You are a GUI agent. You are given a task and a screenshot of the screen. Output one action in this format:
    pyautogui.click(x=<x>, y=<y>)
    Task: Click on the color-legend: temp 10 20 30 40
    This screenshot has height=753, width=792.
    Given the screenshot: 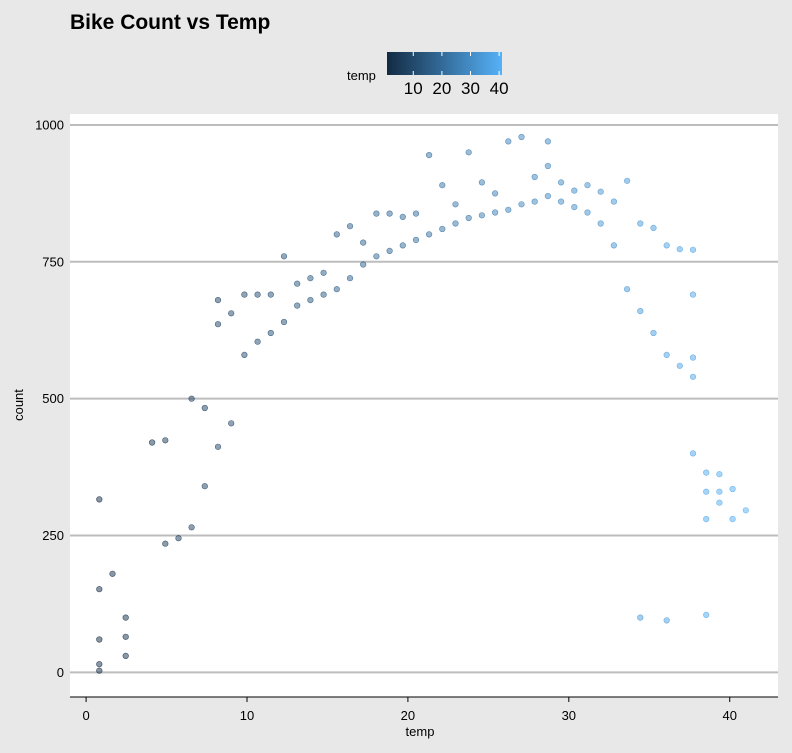 What is the action you would take?
    pyautogui.click(x=430, y=75)
    